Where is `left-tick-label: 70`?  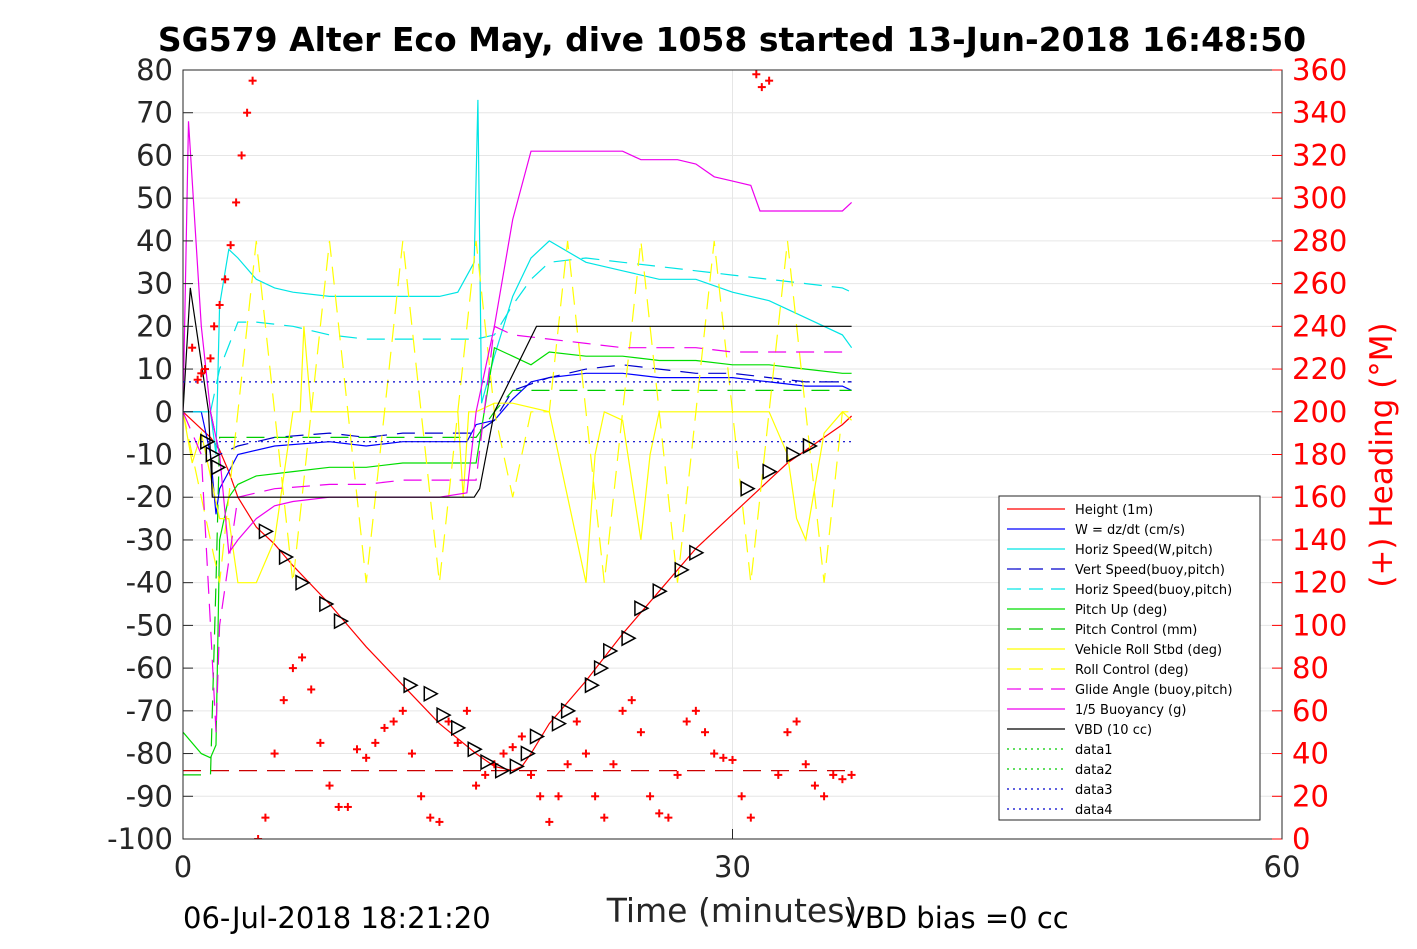
left-tick-label: 70 is located at coordinates (154, 113).